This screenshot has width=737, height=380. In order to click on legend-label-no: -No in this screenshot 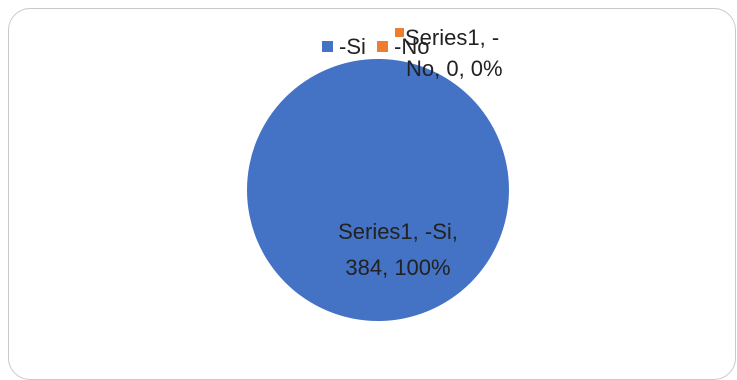, I will do `click(411, 46)`.